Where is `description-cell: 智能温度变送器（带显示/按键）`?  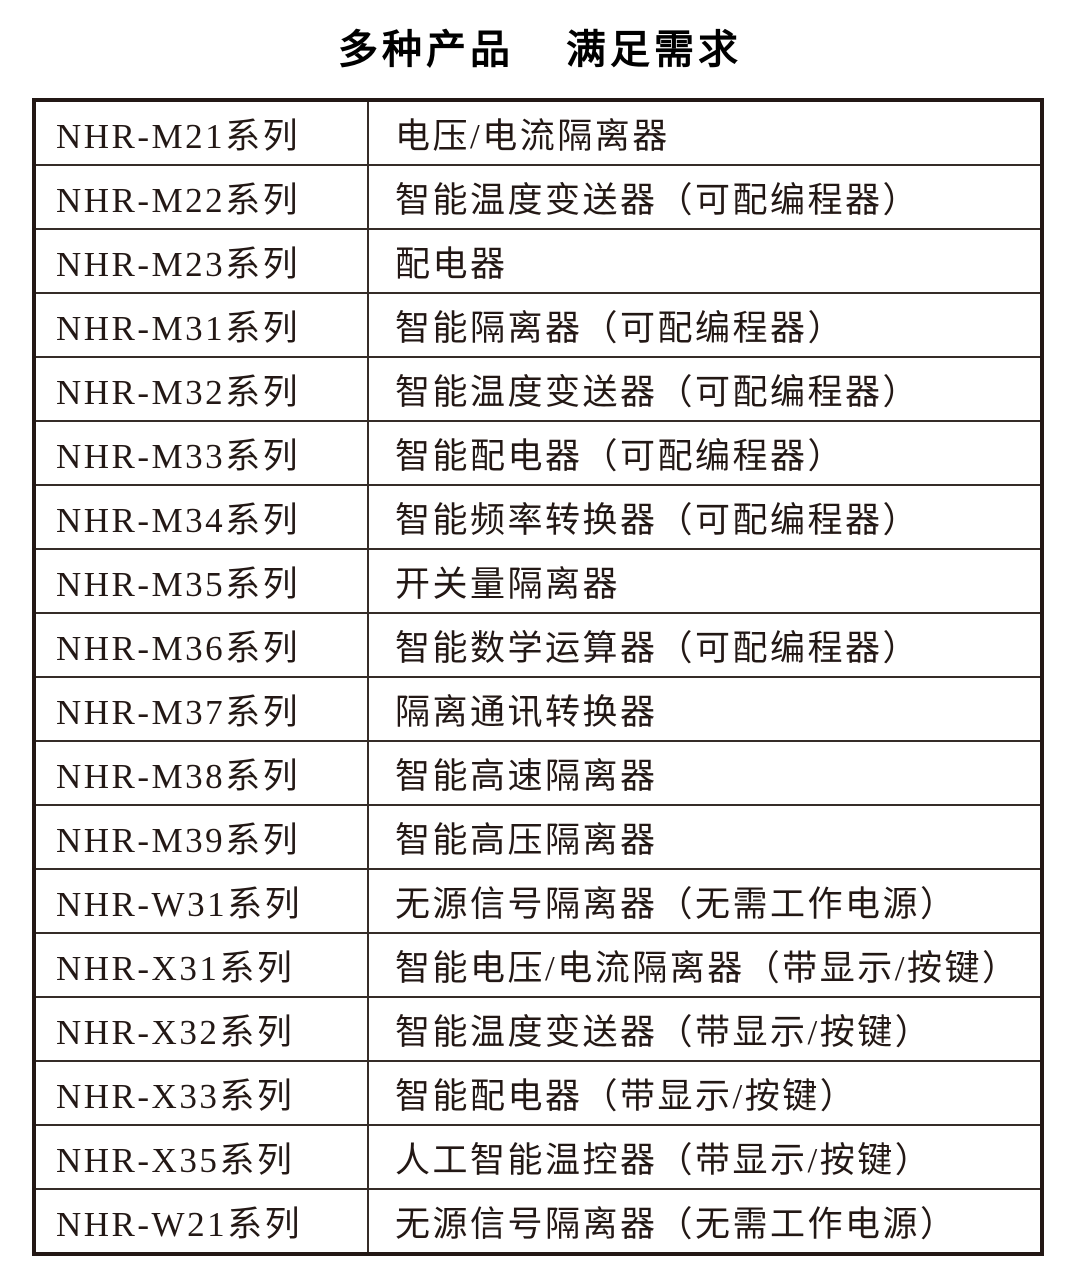 description-cell: 智能温度变送器（带显示/按键） is located at coordinates (705, 1029).